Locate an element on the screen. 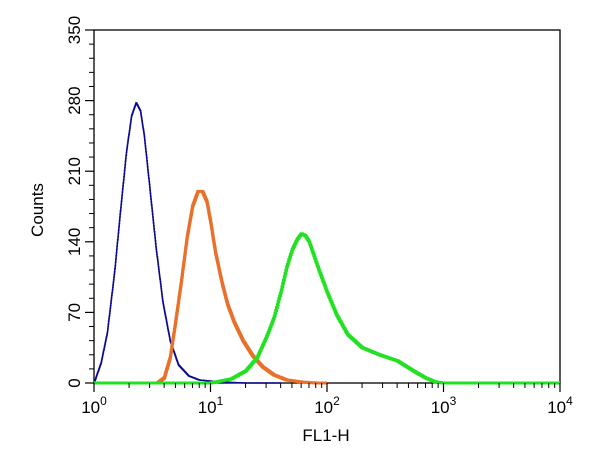 This screenshot has height=452, width=600. y-tick-label: 280 is located at coordinates (74, 100).